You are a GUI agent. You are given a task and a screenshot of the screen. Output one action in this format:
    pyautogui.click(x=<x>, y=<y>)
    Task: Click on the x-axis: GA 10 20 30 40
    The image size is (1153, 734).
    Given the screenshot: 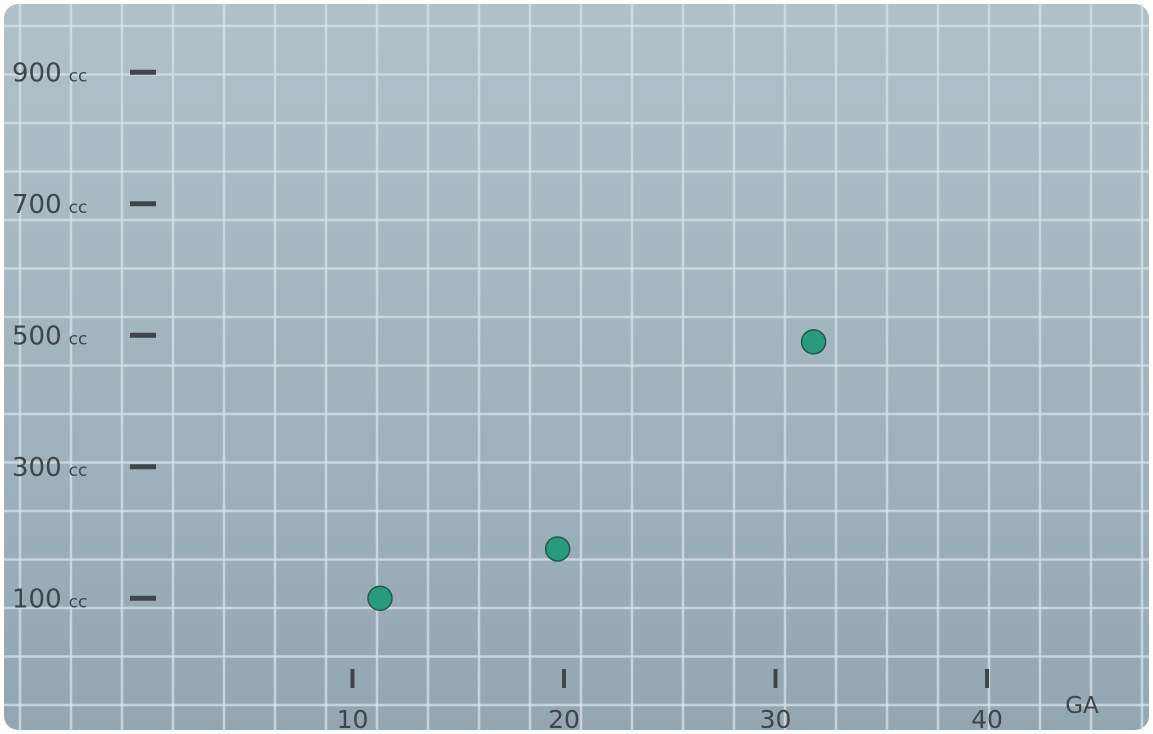 What is the action you would take?
    pyautogui.click(x=718, y=701)
    